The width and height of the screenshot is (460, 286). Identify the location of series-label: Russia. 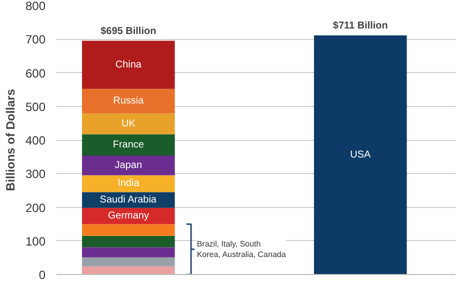
(128, 101).